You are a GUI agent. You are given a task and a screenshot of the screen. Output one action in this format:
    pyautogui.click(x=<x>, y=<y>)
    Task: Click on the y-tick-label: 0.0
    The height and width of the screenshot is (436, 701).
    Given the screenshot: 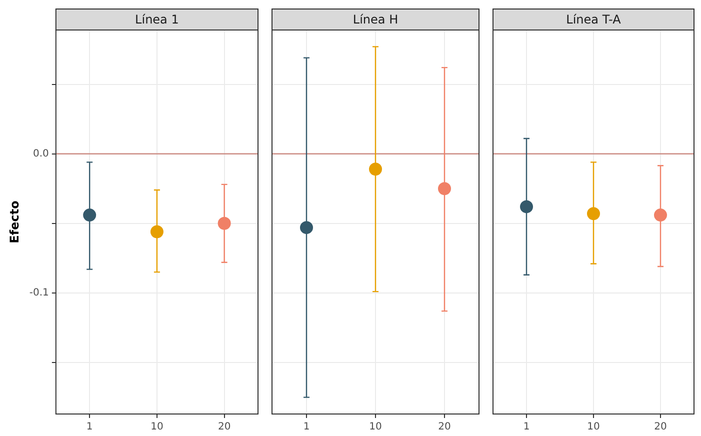 What is the action you would take?
    pyautogui.click(x=41, y=154)
    